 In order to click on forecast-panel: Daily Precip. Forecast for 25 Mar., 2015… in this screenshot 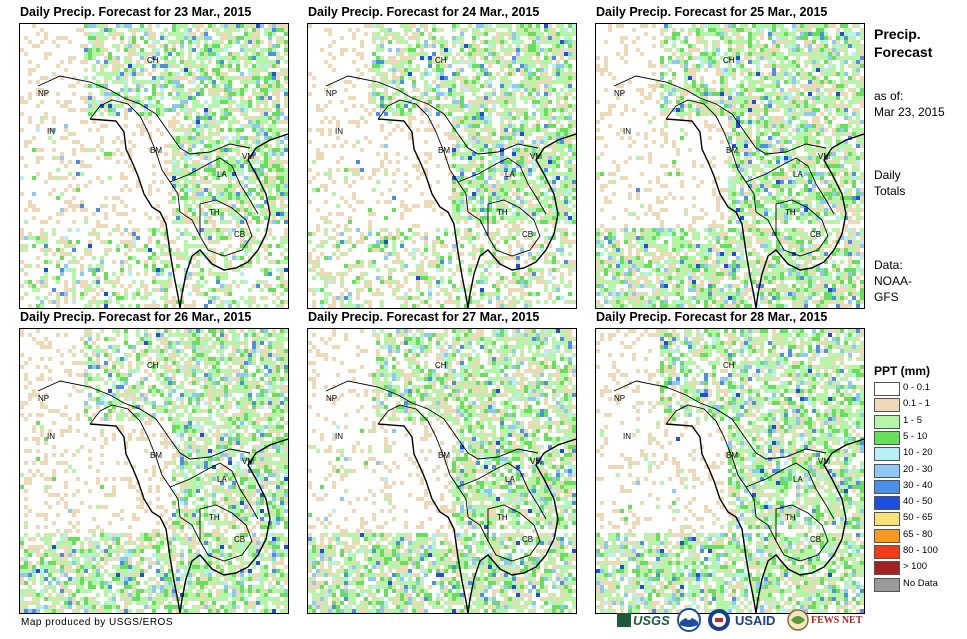, I will do `click(739, 157)`.